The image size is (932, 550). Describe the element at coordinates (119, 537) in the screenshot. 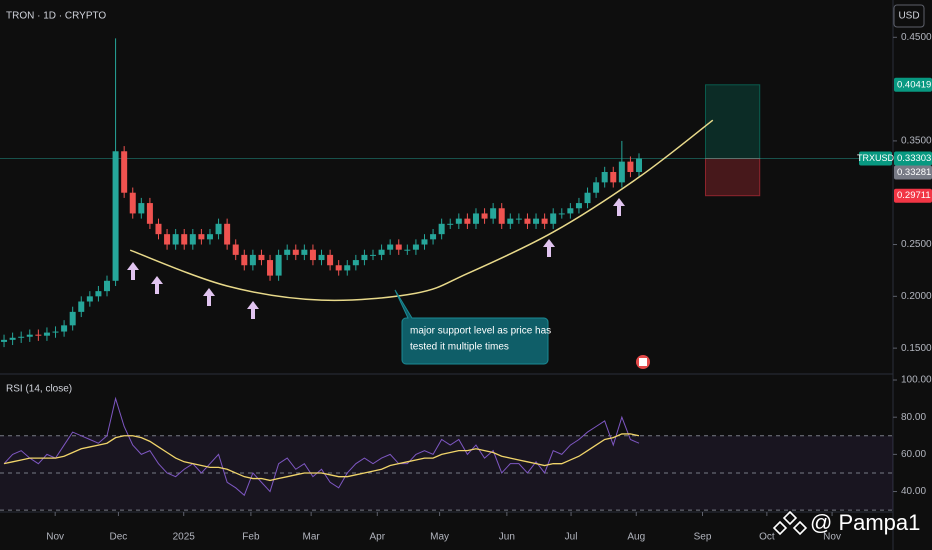

I see `x-tick-label: Dec` at that location.